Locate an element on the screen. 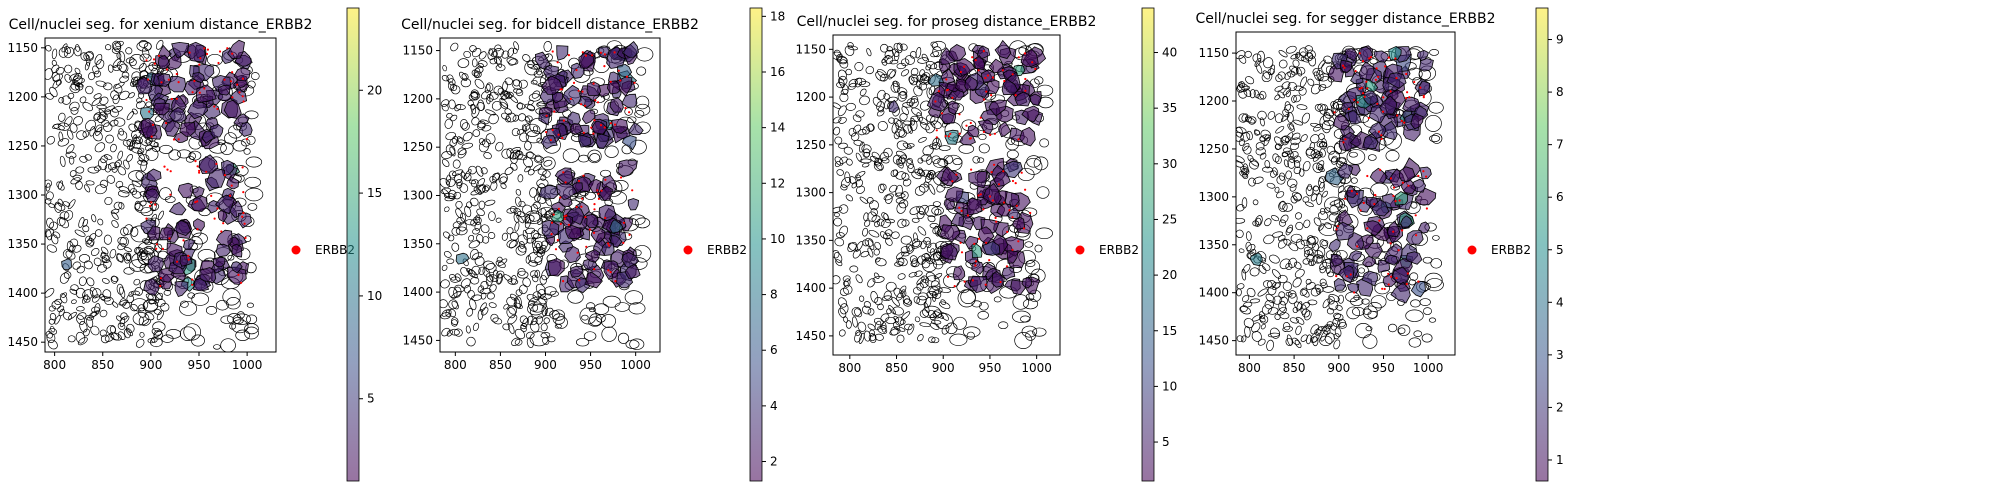 This screenshot has width=2012, height=499. y-tick-label: 1150 is located at coordinates (417, 51).